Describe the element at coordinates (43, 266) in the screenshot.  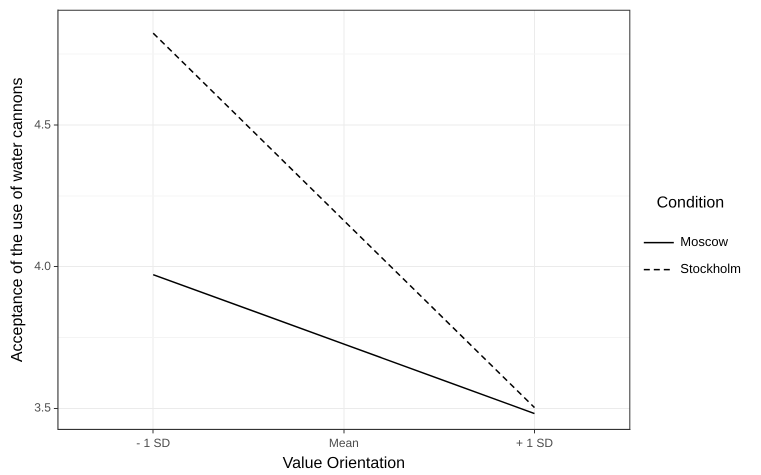
I see `y-tick-label: 4.0` at that location.